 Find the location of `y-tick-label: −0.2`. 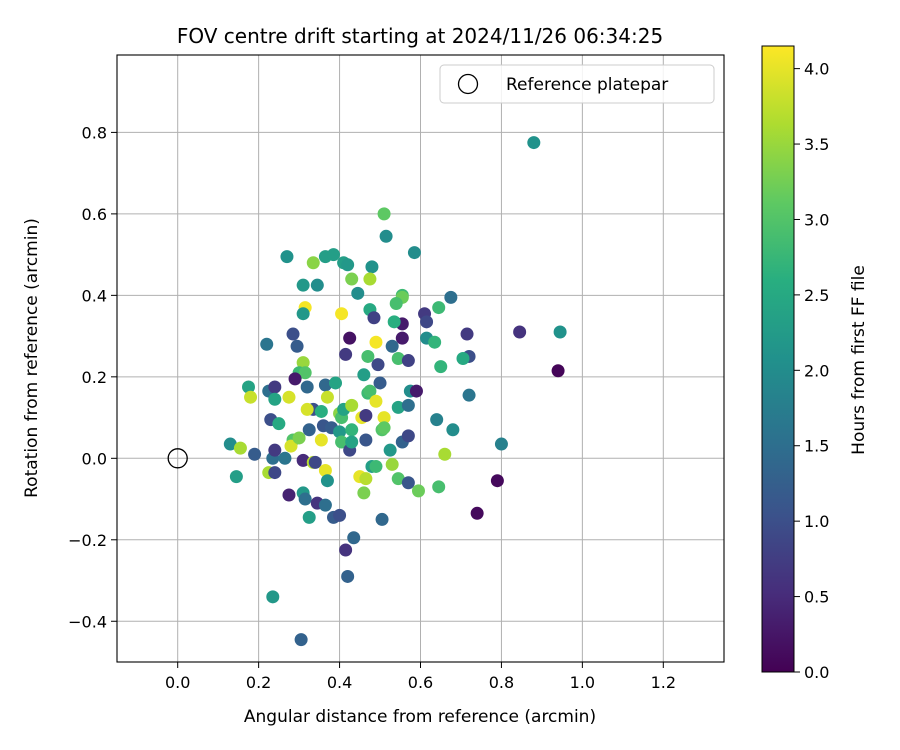

y-tick-label: −0.2 is located at coordinates (87, 540).